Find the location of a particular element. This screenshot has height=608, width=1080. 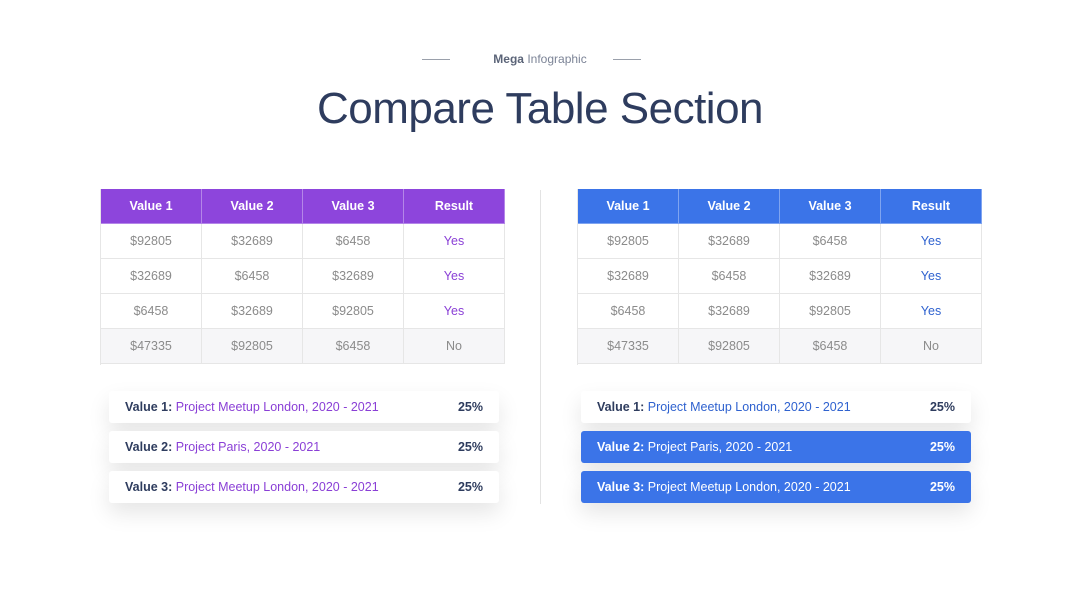

divider is located at coordinates (540, 347).